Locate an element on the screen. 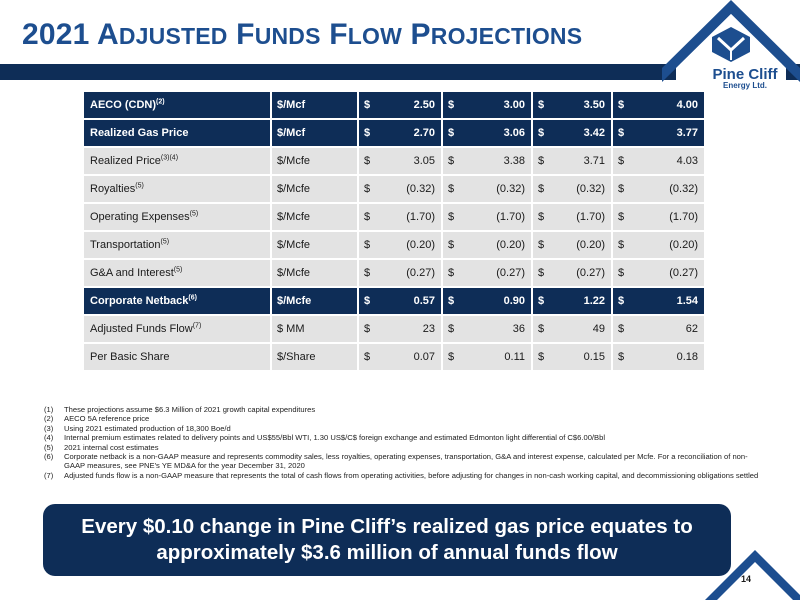 The image size is (800, 600). row-value: 0.57 is located at coordinates (410, 302).